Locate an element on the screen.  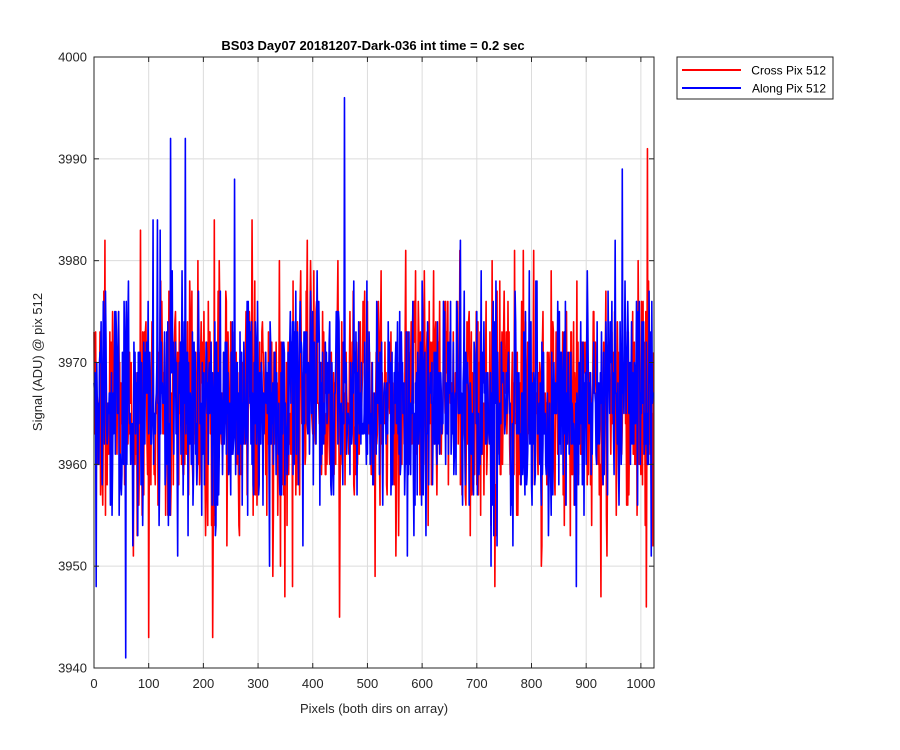
y-tick-label: 3970 is located at coordinates (72, 362).